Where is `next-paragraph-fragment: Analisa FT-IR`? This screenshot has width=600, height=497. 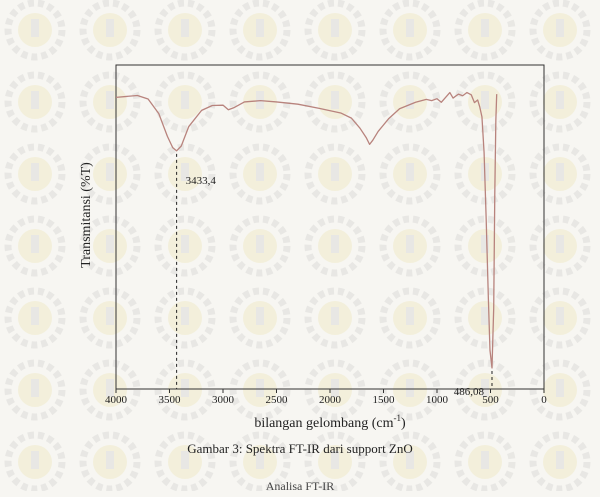 next-paragraph-fragment: Analisa FT-IR is located at coordinates (300, 488).